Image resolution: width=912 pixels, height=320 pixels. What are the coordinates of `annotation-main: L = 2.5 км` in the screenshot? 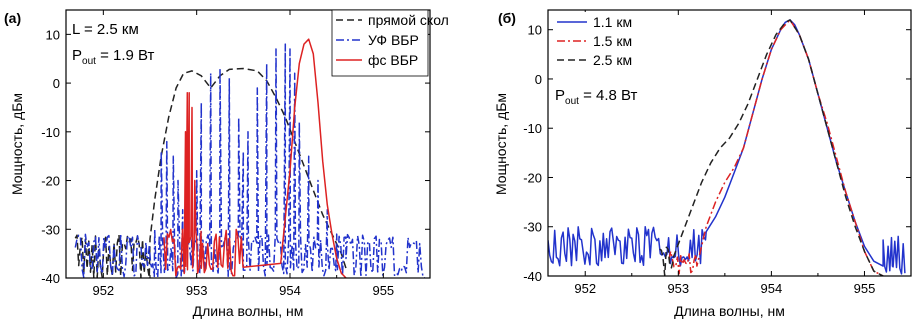 It's located at (105, 29).